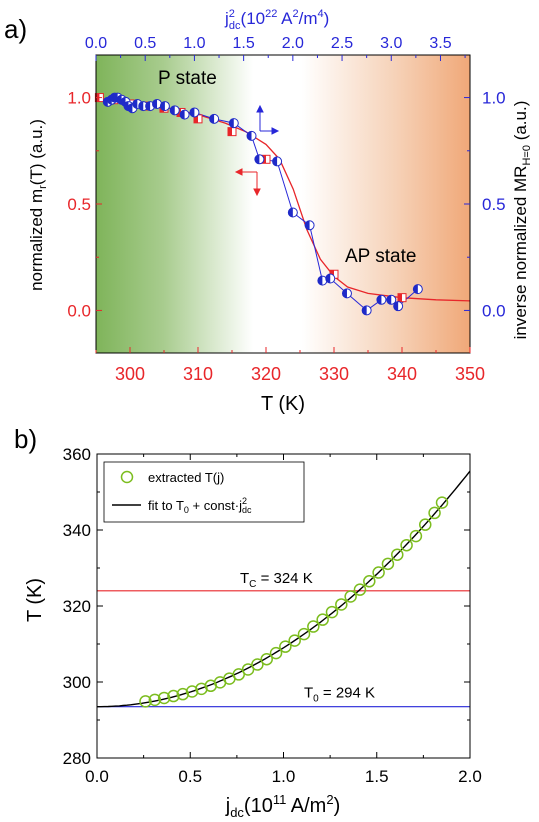 This screenshot has width=539, height=822. Describe the element at coordinates (391, 43) in the screenshot. I see `x-top-tick-label: 3.0` at that location.